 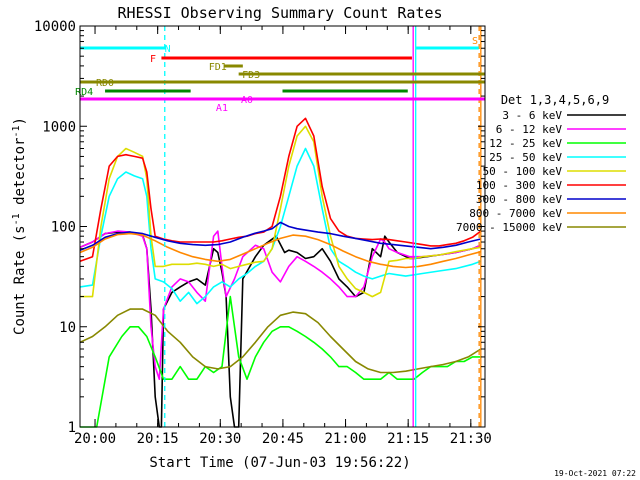 I want to click on x-tick-label-20-00: 20:00, so click(x=95, y=439).